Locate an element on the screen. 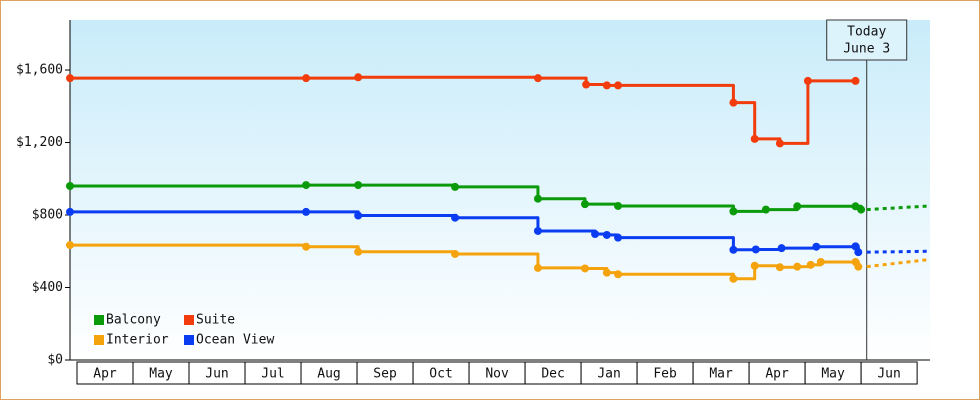  today-label: Today is located at coordinates (866, 32).